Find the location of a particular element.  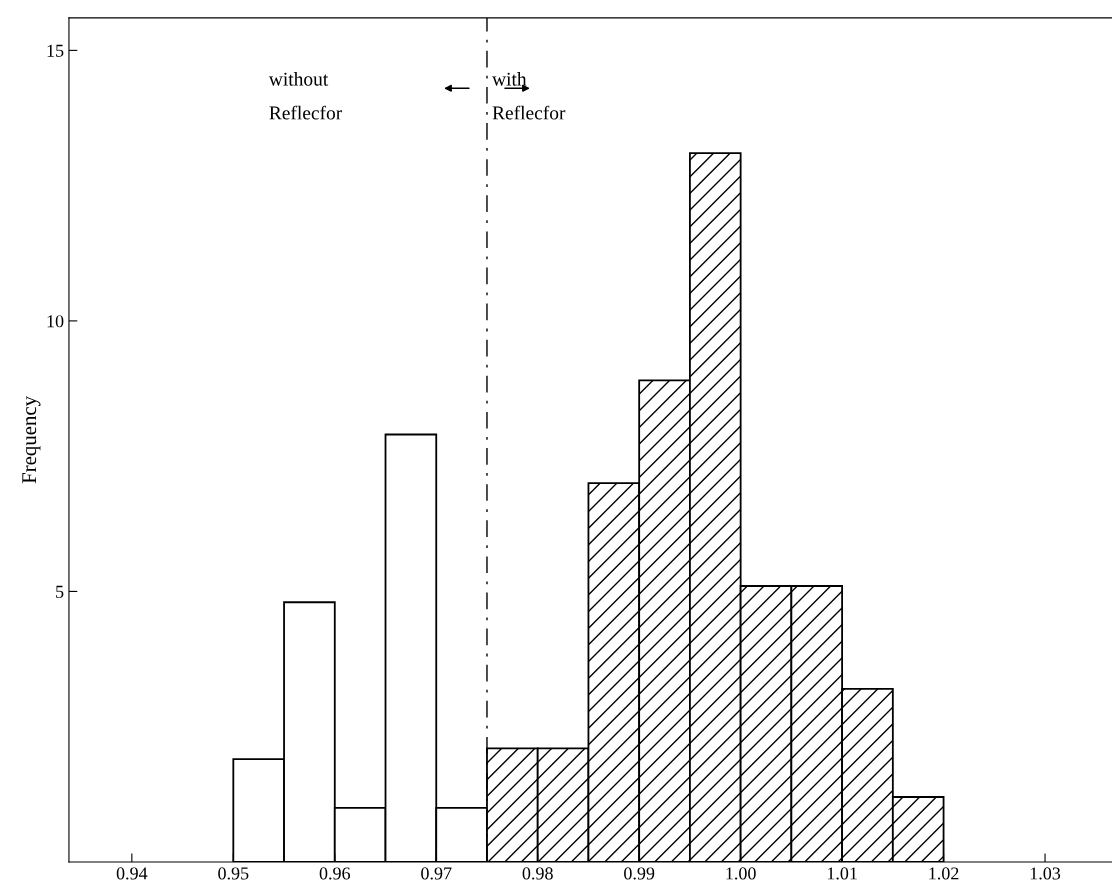

annotation: with Reflecfor is located at coordinates (529, 96).